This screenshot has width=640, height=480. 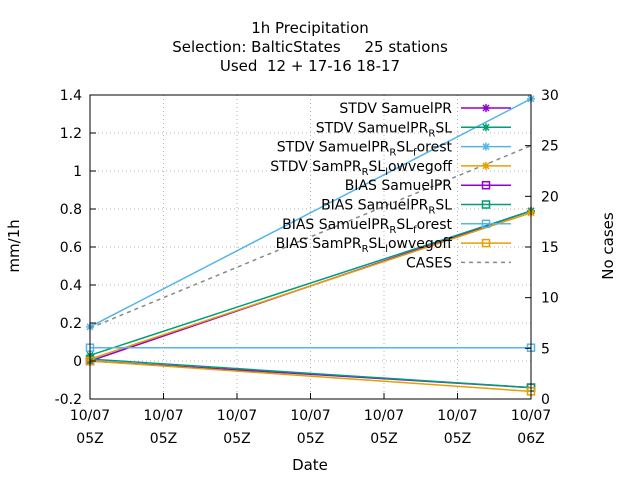 What do you see at coordinates (365, 149) in the screenshot?
I see `legend-label: STDV SamuelPRRSLforest` at bounding box center [365, 149].